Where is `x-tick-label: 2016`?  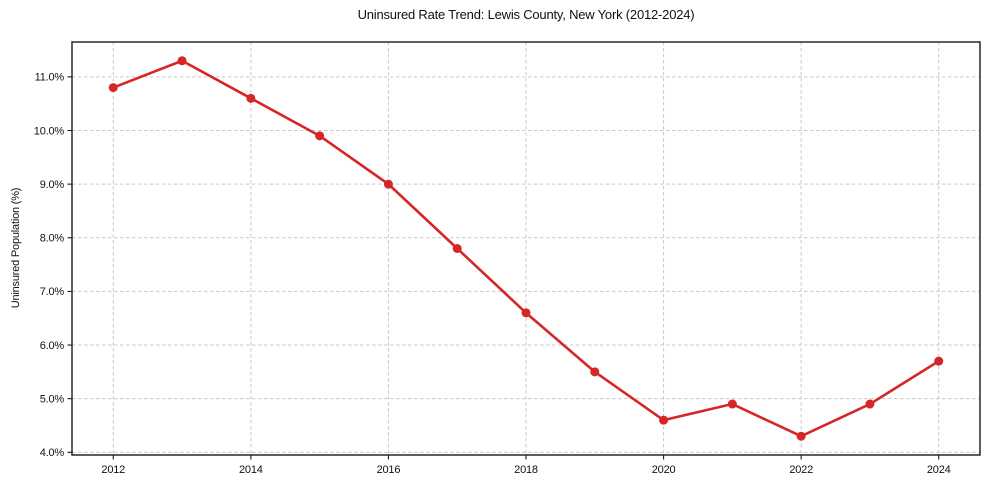 x-tick-label: 2016 is located at coordinates (389, 470).